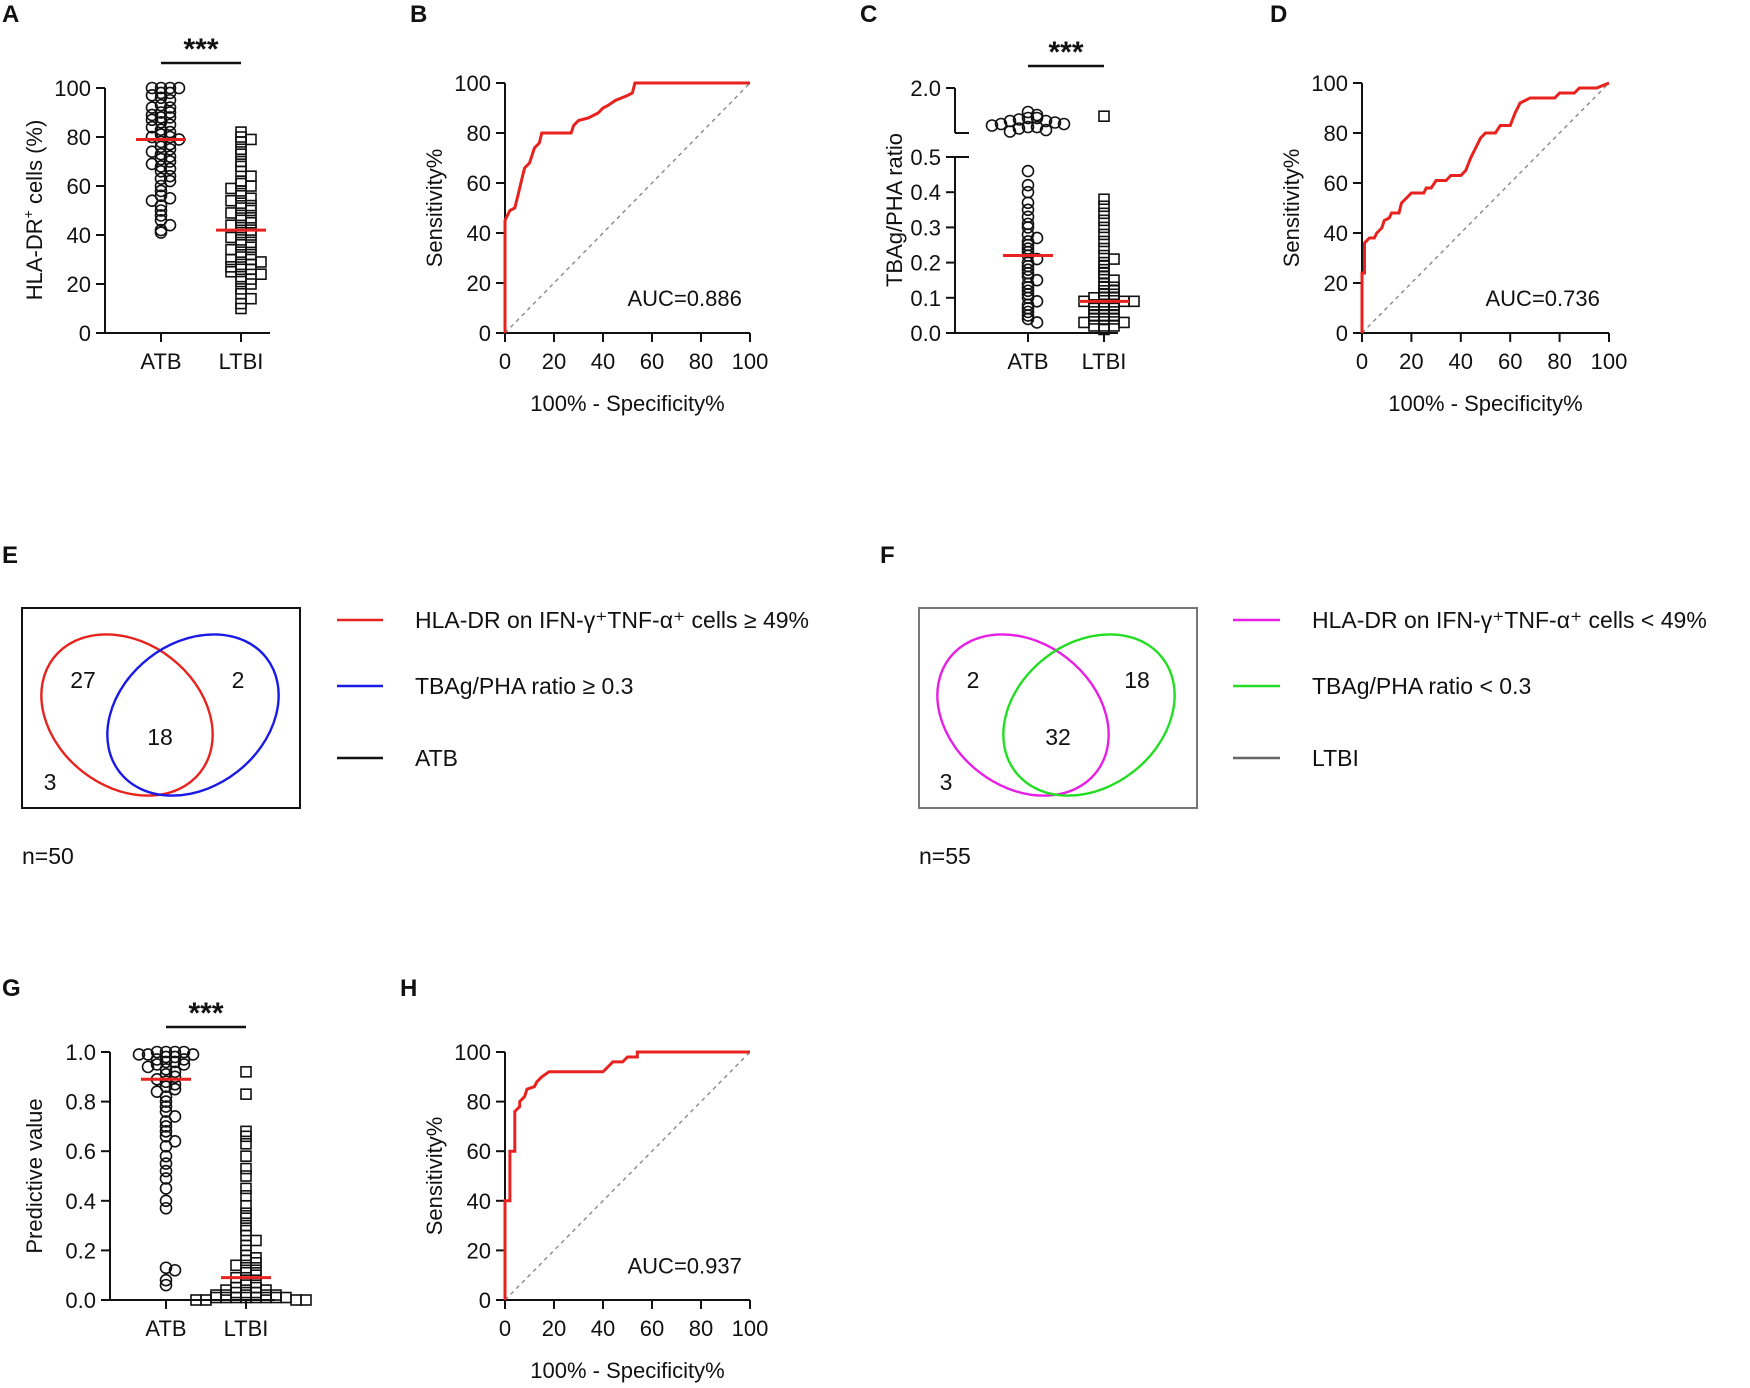  What do you see at coordinates (50, 782) in the screenshot?
I see `venn-e-count-outside: 3` at bounding box center [50, 782].